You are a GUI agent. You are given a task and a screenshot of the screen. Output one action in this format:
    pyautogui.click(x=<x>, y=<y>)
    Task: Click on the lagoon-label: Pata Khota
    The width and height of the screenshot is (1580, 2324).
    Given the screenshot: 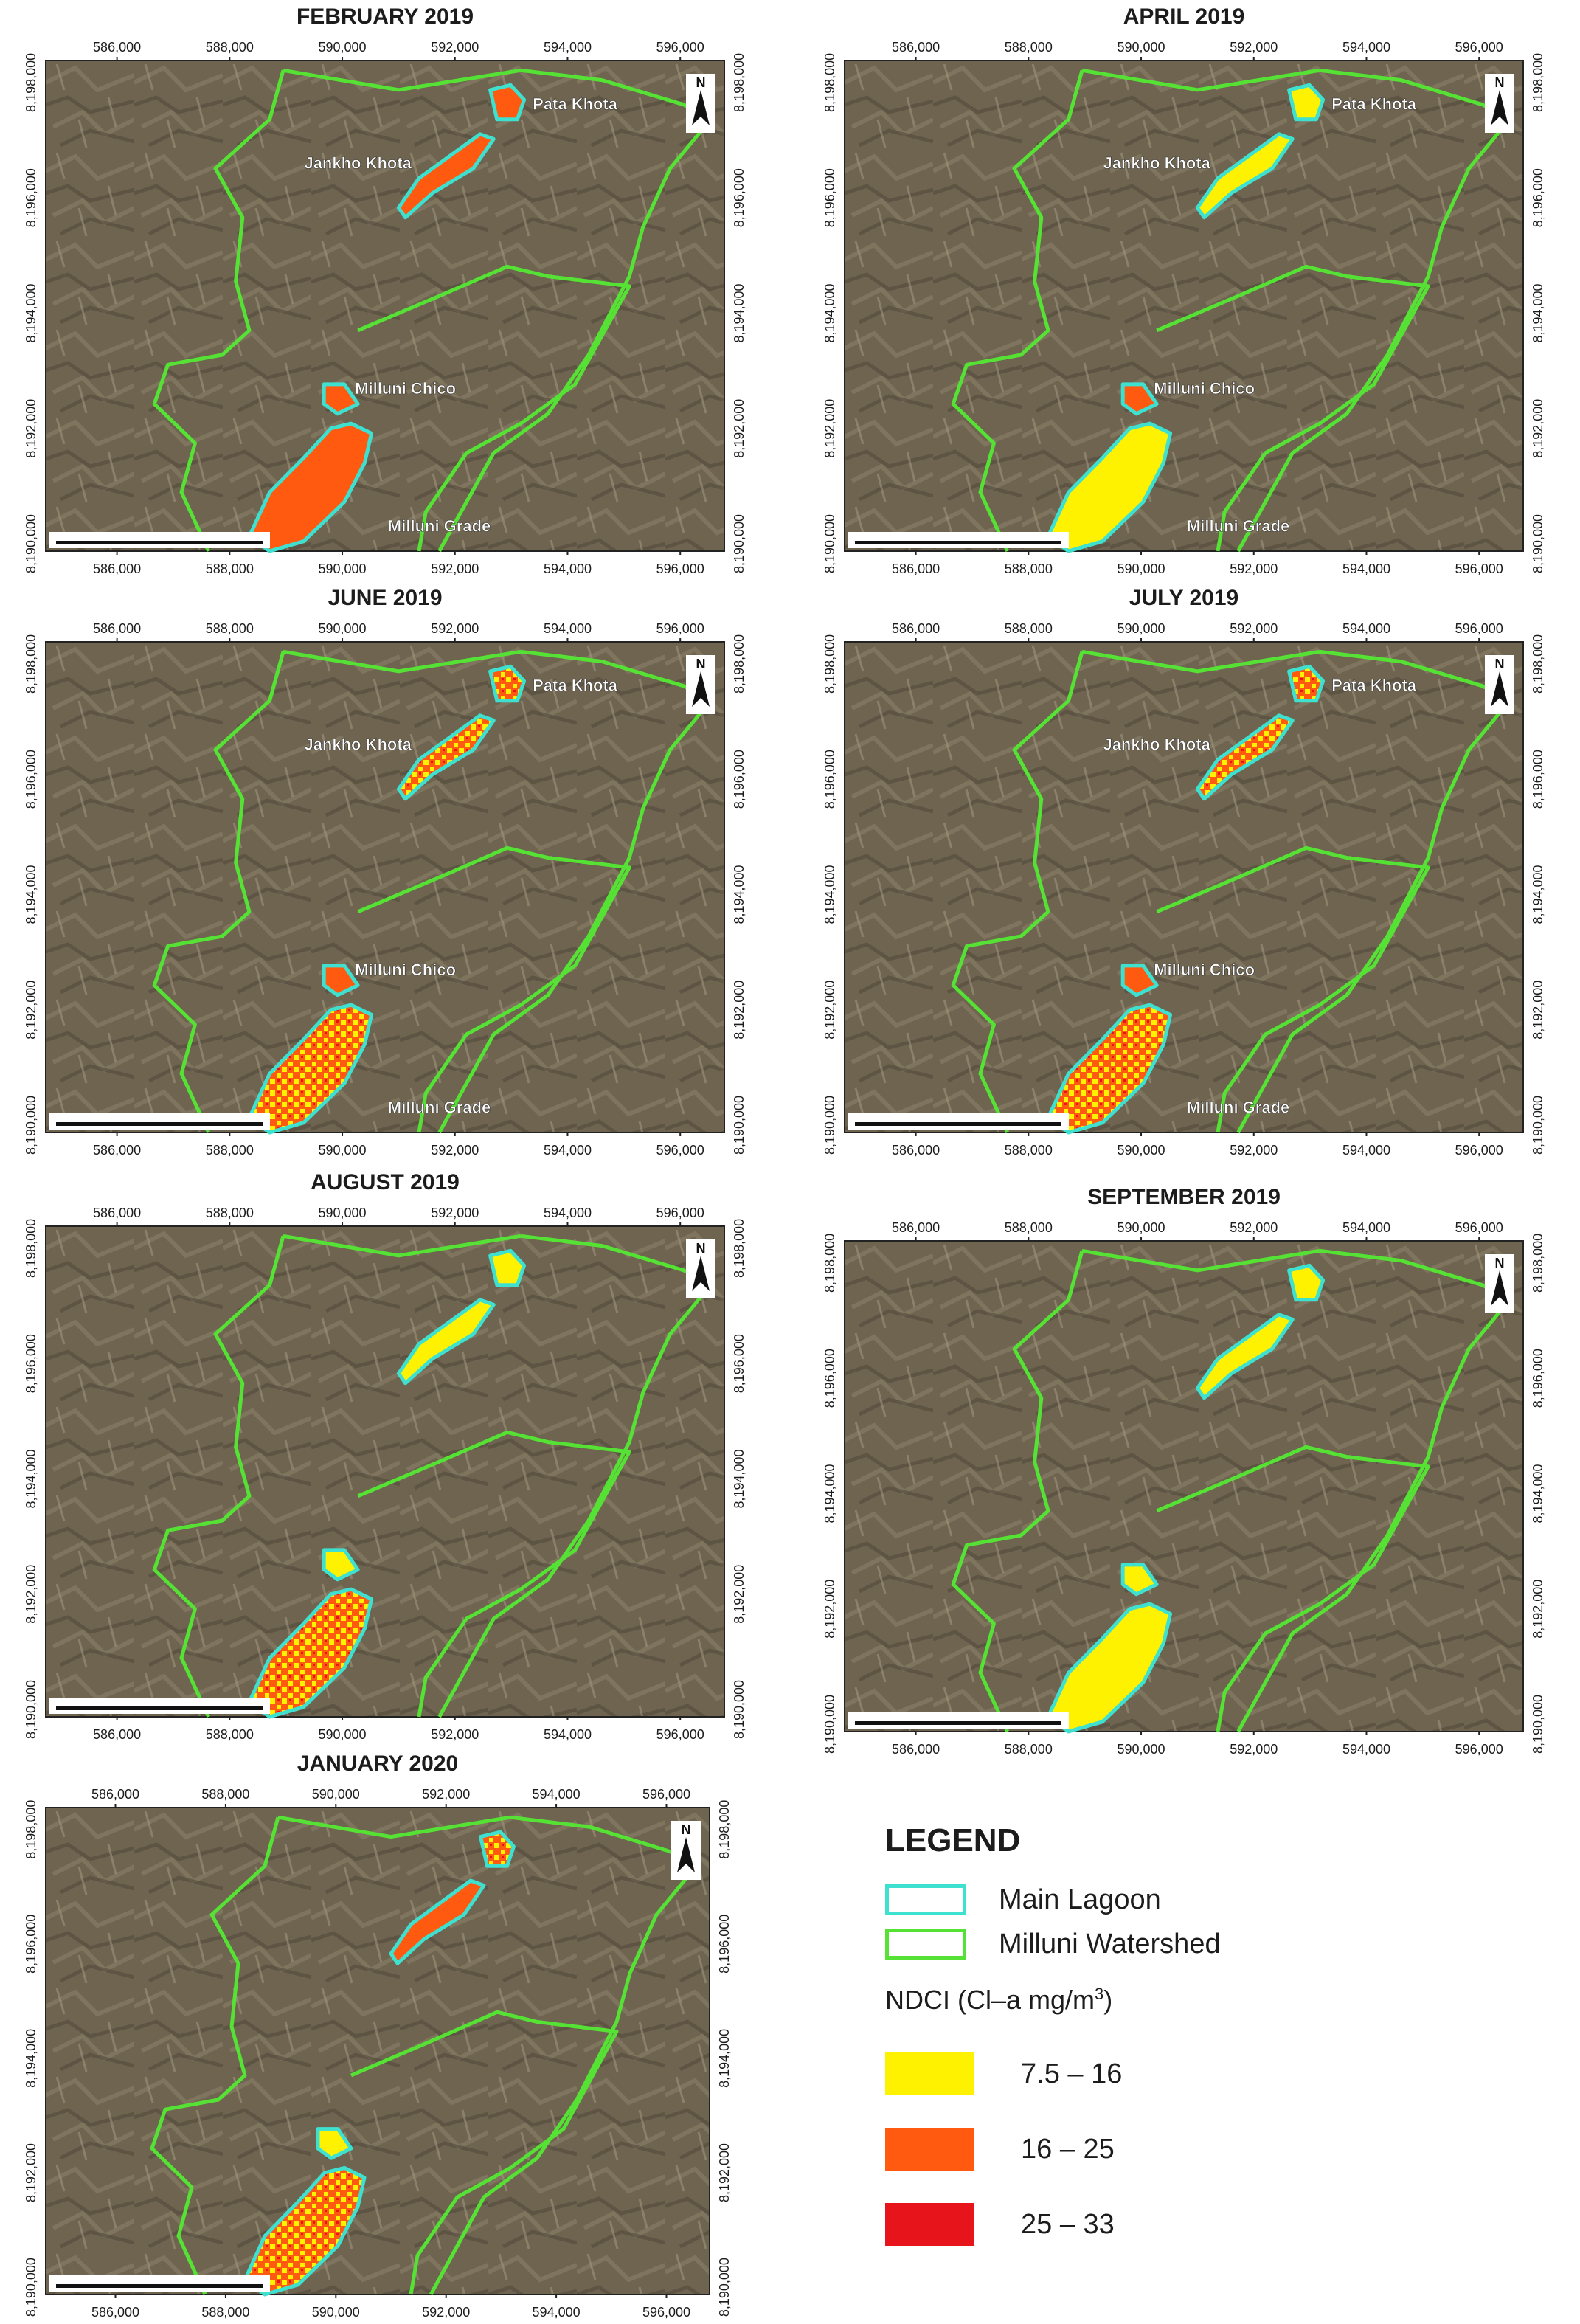 What is the action you would take?
    pyautogui.click(x=1374, y=686)
    